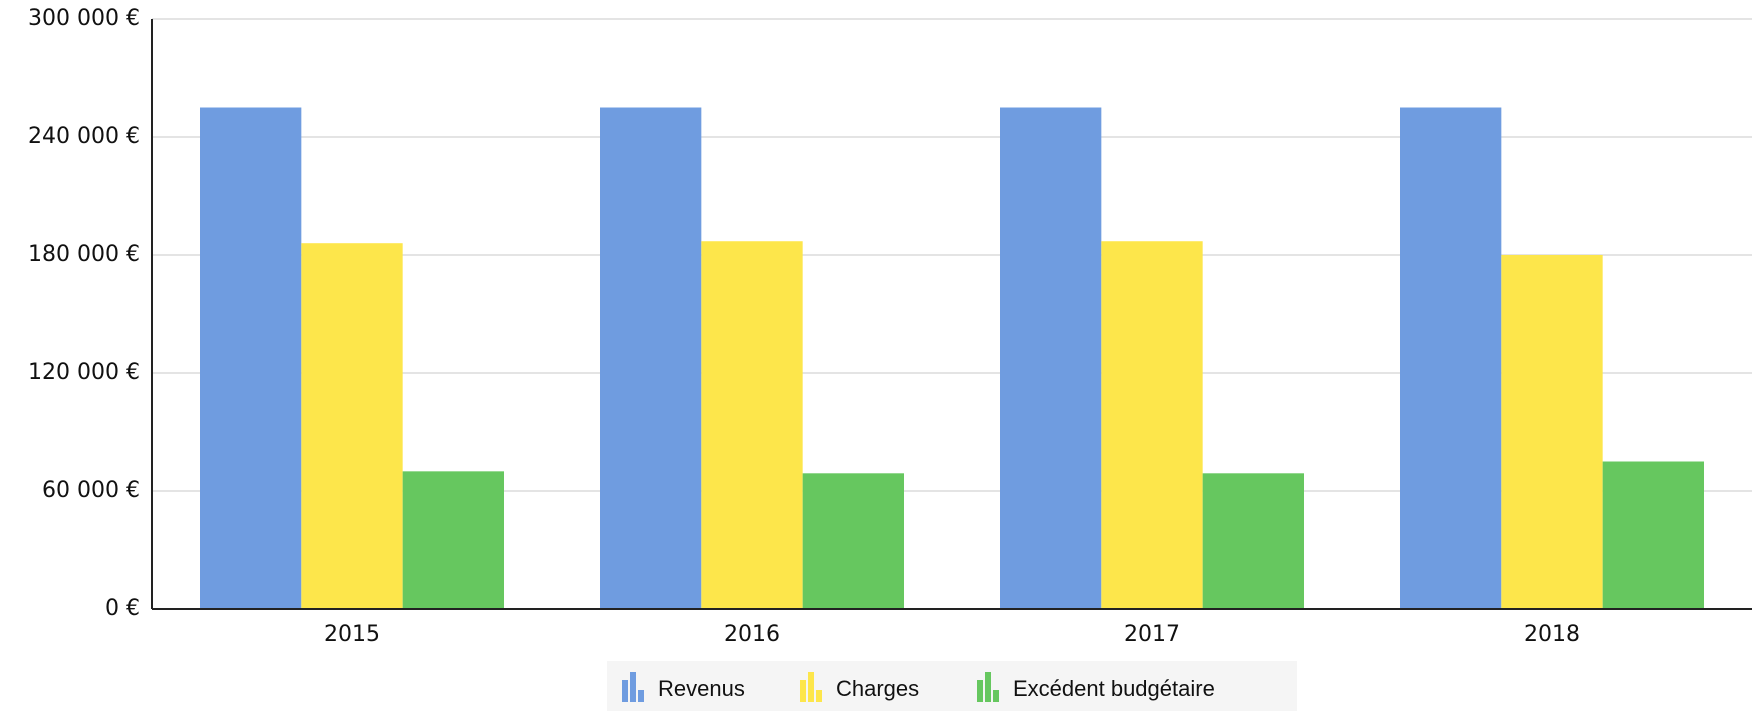 This screenshot has height=713, width=1757. I want to click on legend-label: Revenus, so click(701, 688).